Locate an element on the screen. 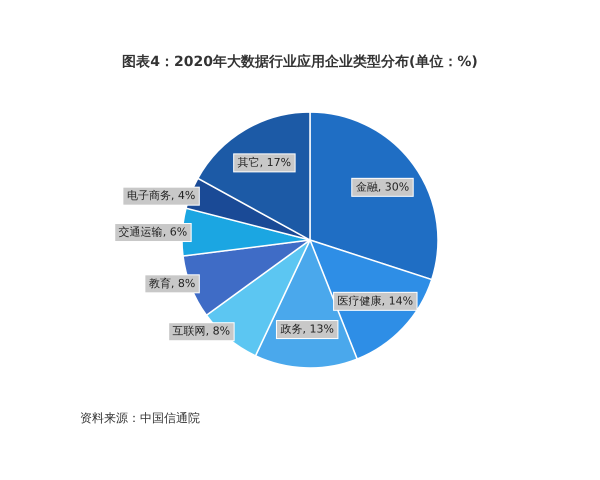  slice-label: 互联网, 8% is located at coordinates (201, 331).